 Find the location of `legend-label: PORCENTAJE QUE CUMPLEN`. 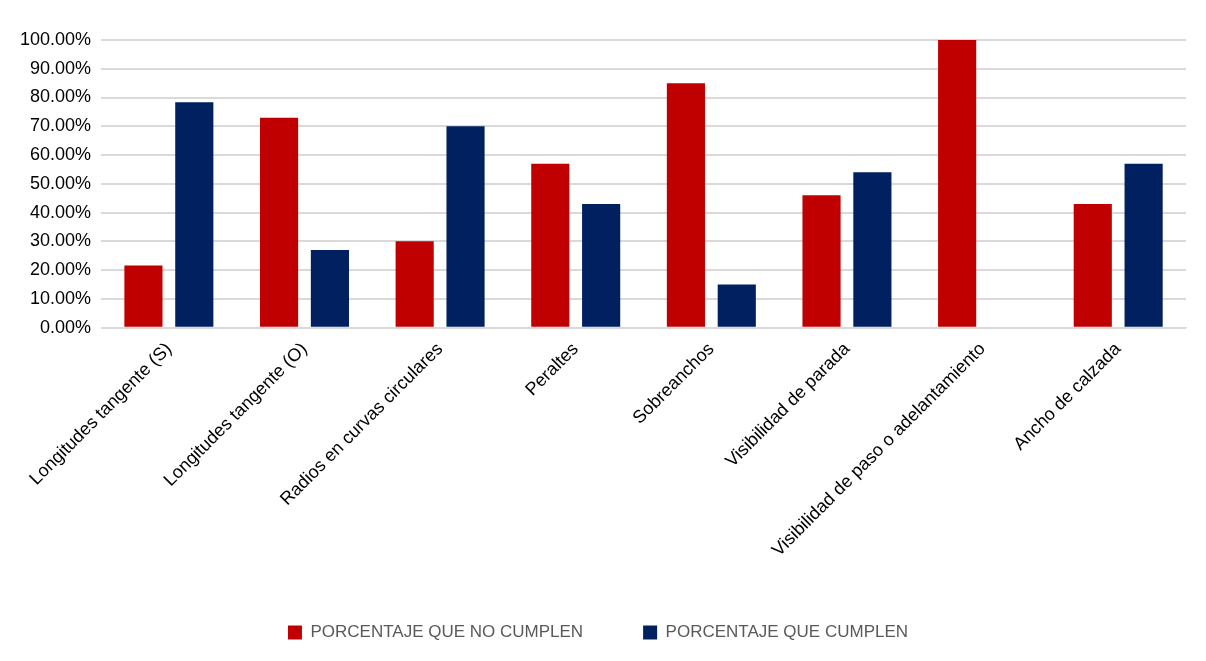

legend-label: PORCENTAJE QUE CUMPLEN is located at coordinates (787, 632).